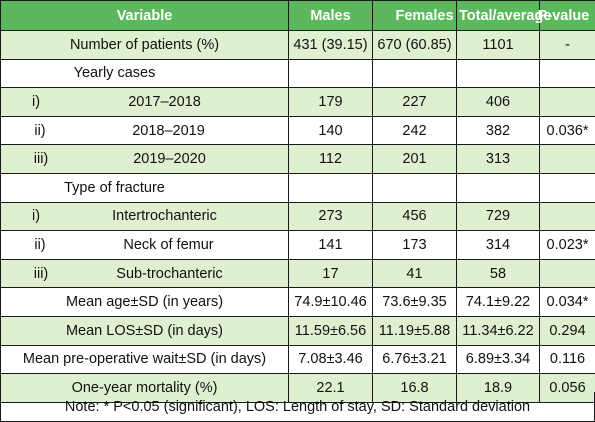  I want to click on row-label: Mean age±SD (in years), so click(144, 302).